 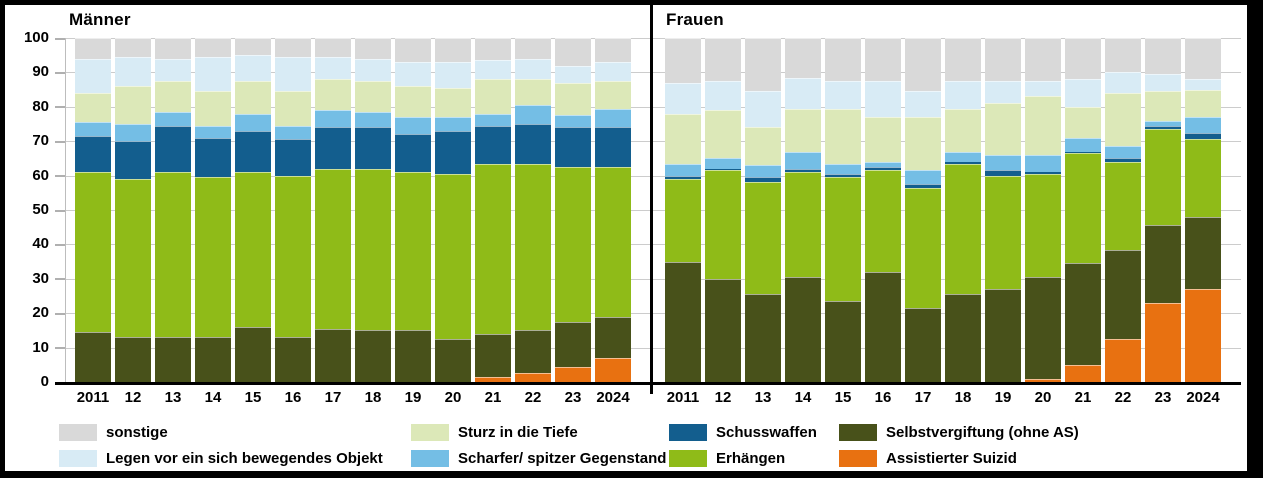 I want to click on x-tick-label: 20, so click(x=1043, y=397).